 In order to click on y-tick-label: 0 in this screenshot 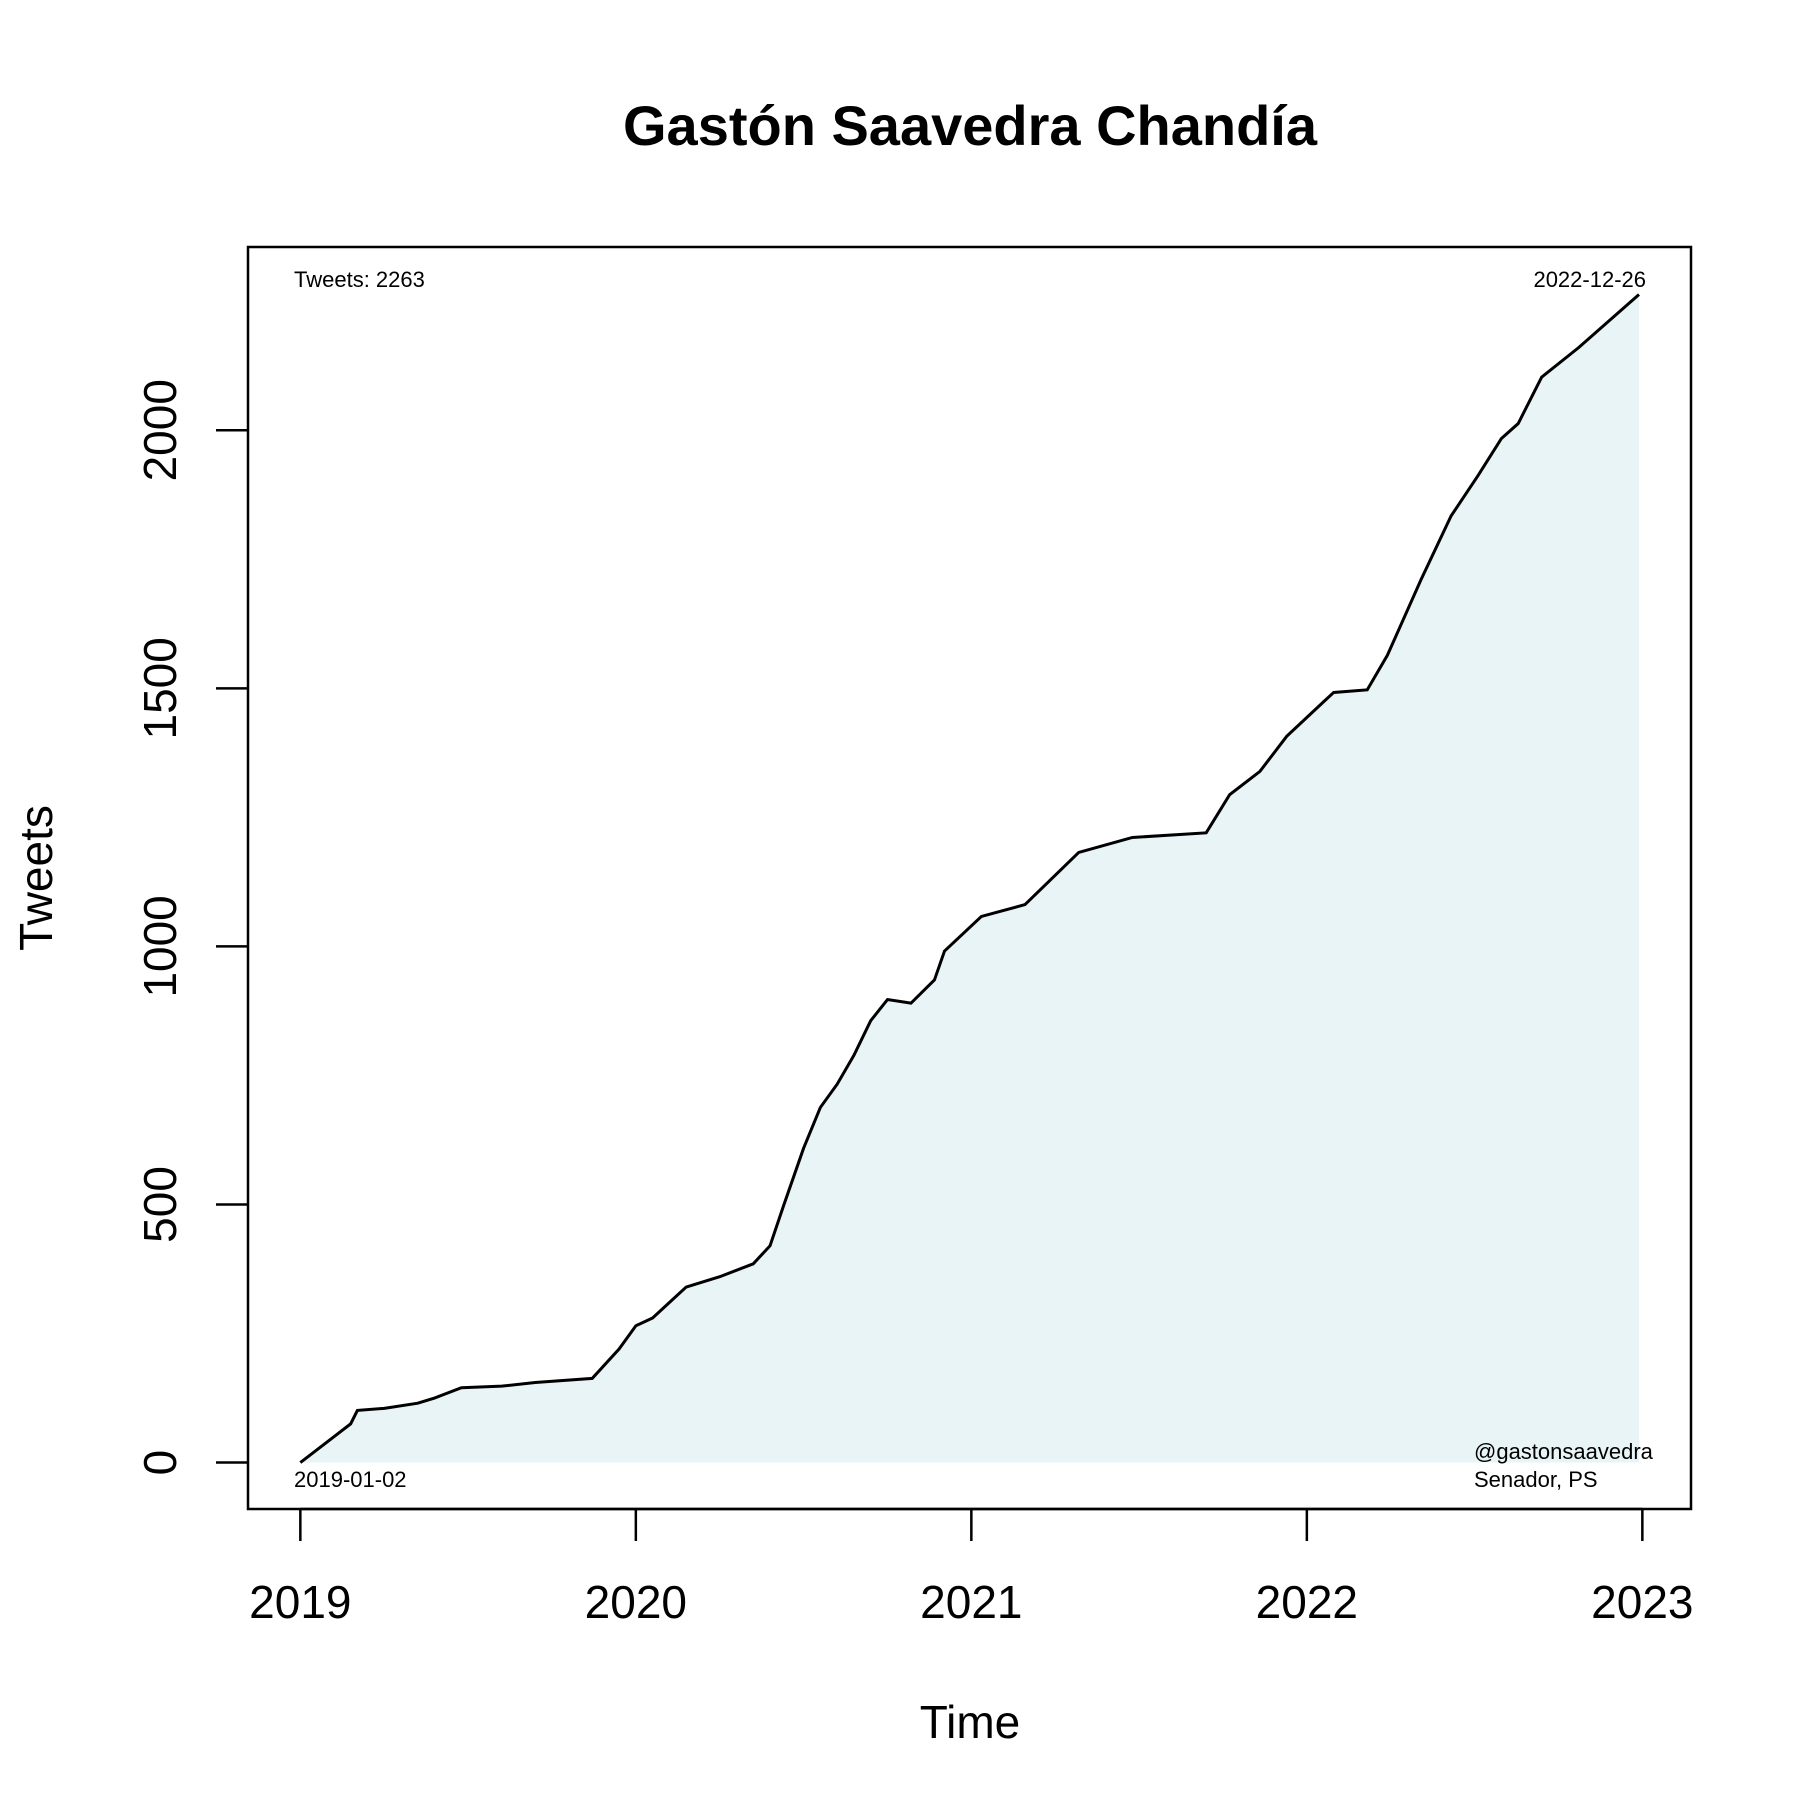, I will do `click(160, 1463)`.